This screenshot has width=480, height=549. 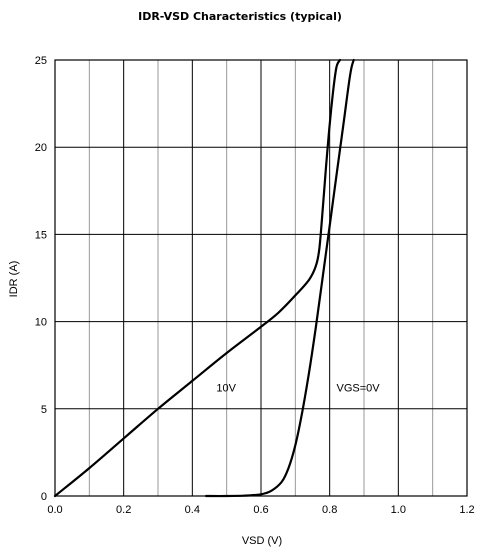 What do you see at coordinates (41, 61) in the screenshot?
I see `y-tick-label: 25` at bounding box center [41, 61].